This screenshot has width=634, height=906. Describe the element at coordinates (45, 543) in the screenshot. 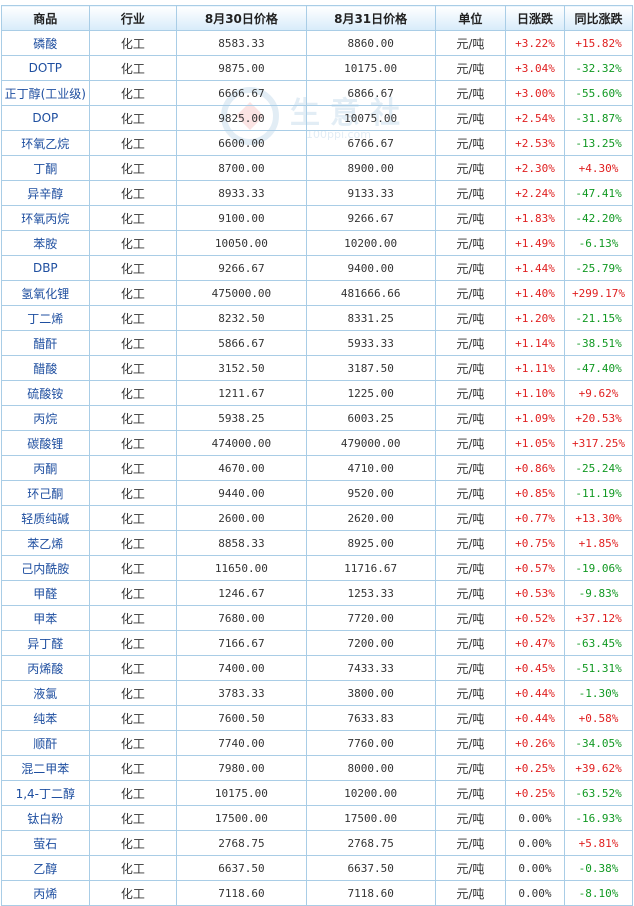

I see `commodity-link: 苯乙烯` at that location.